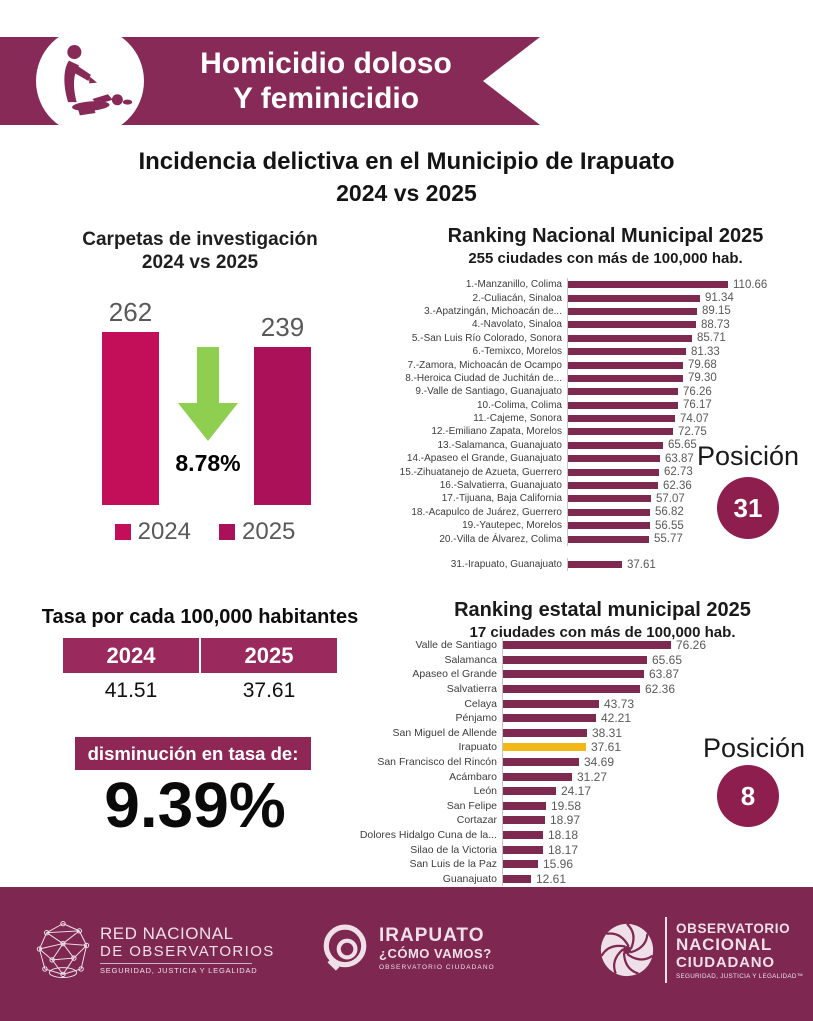 The height and width of the screenshot is (1021, 813). Describe the element at coordinates (740, 976) in the screenshot. I see `onc-line4: SEGURIDAD, JUSTICIA Y LEGALIDAD™` at that location.